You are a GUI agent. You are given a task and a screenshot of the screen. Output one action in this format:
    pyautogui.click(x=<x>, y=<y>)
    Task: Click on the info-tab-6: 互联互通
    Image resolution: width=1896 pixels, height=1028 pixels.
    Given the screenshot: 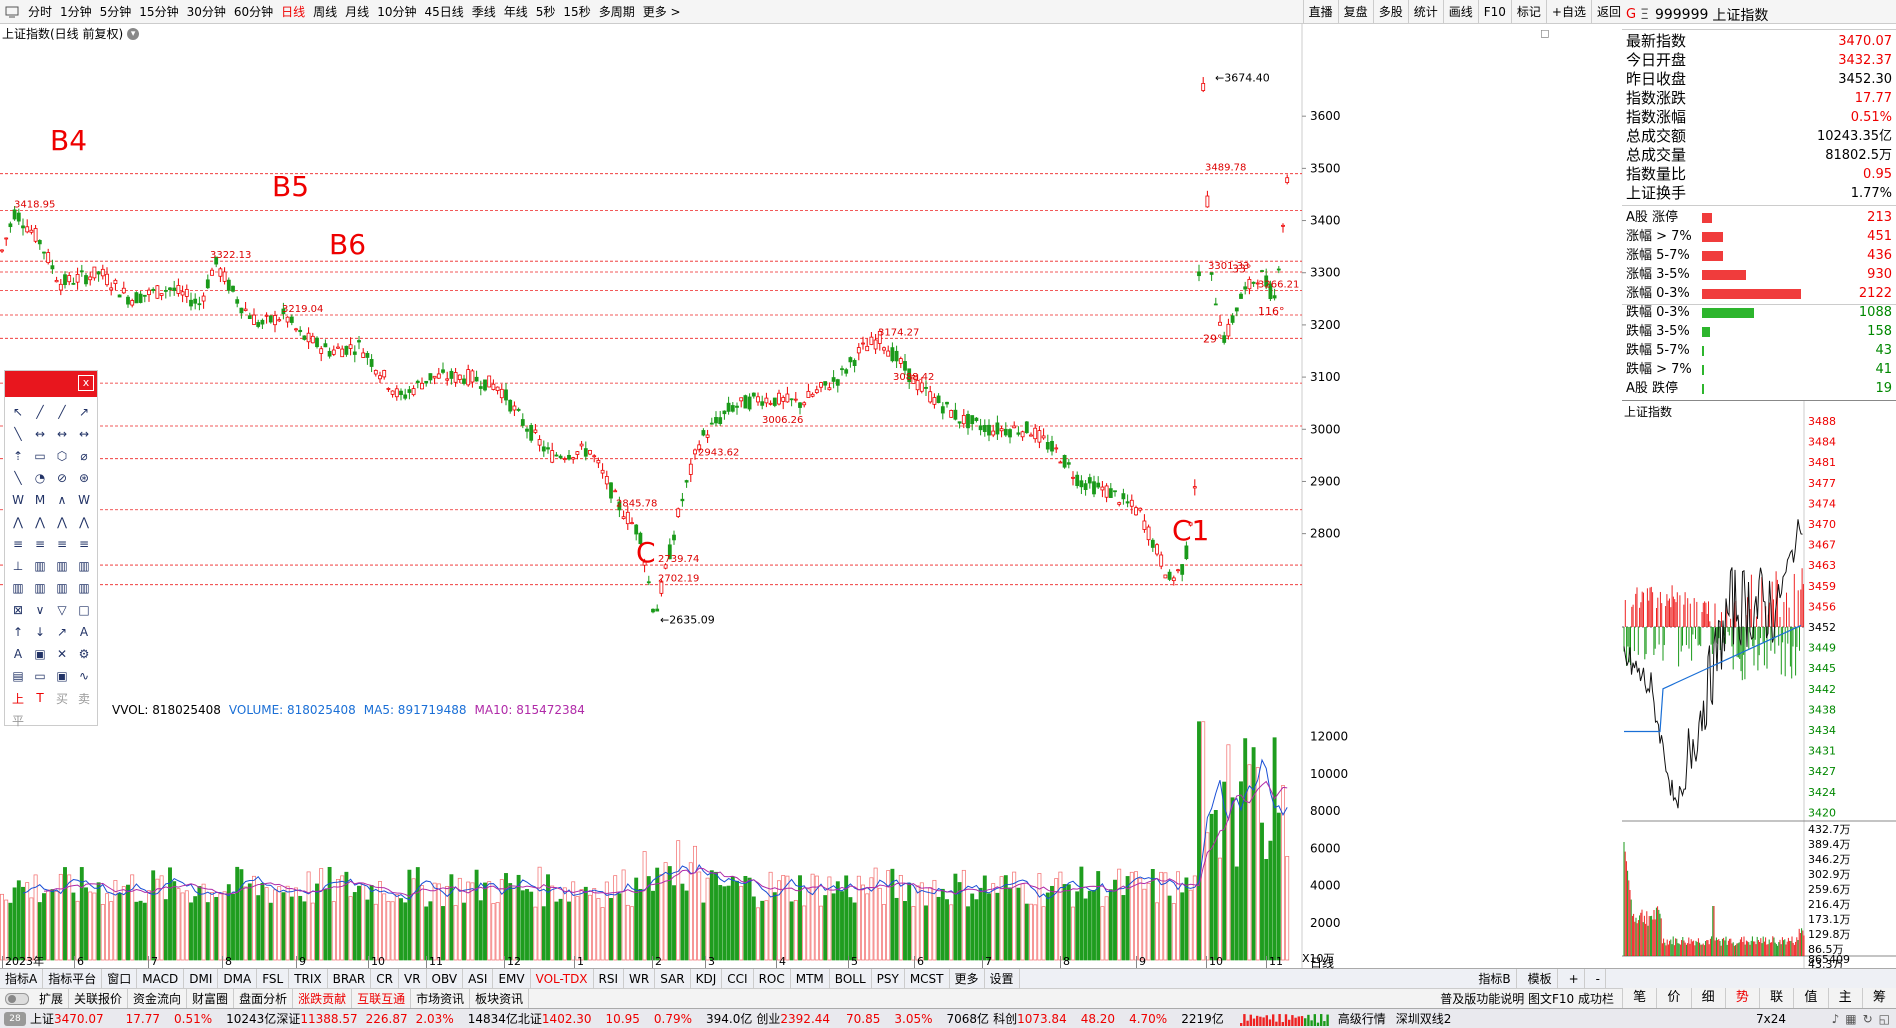 What is the action you would take?
    pyautogui.click(x=382, y=998)
    